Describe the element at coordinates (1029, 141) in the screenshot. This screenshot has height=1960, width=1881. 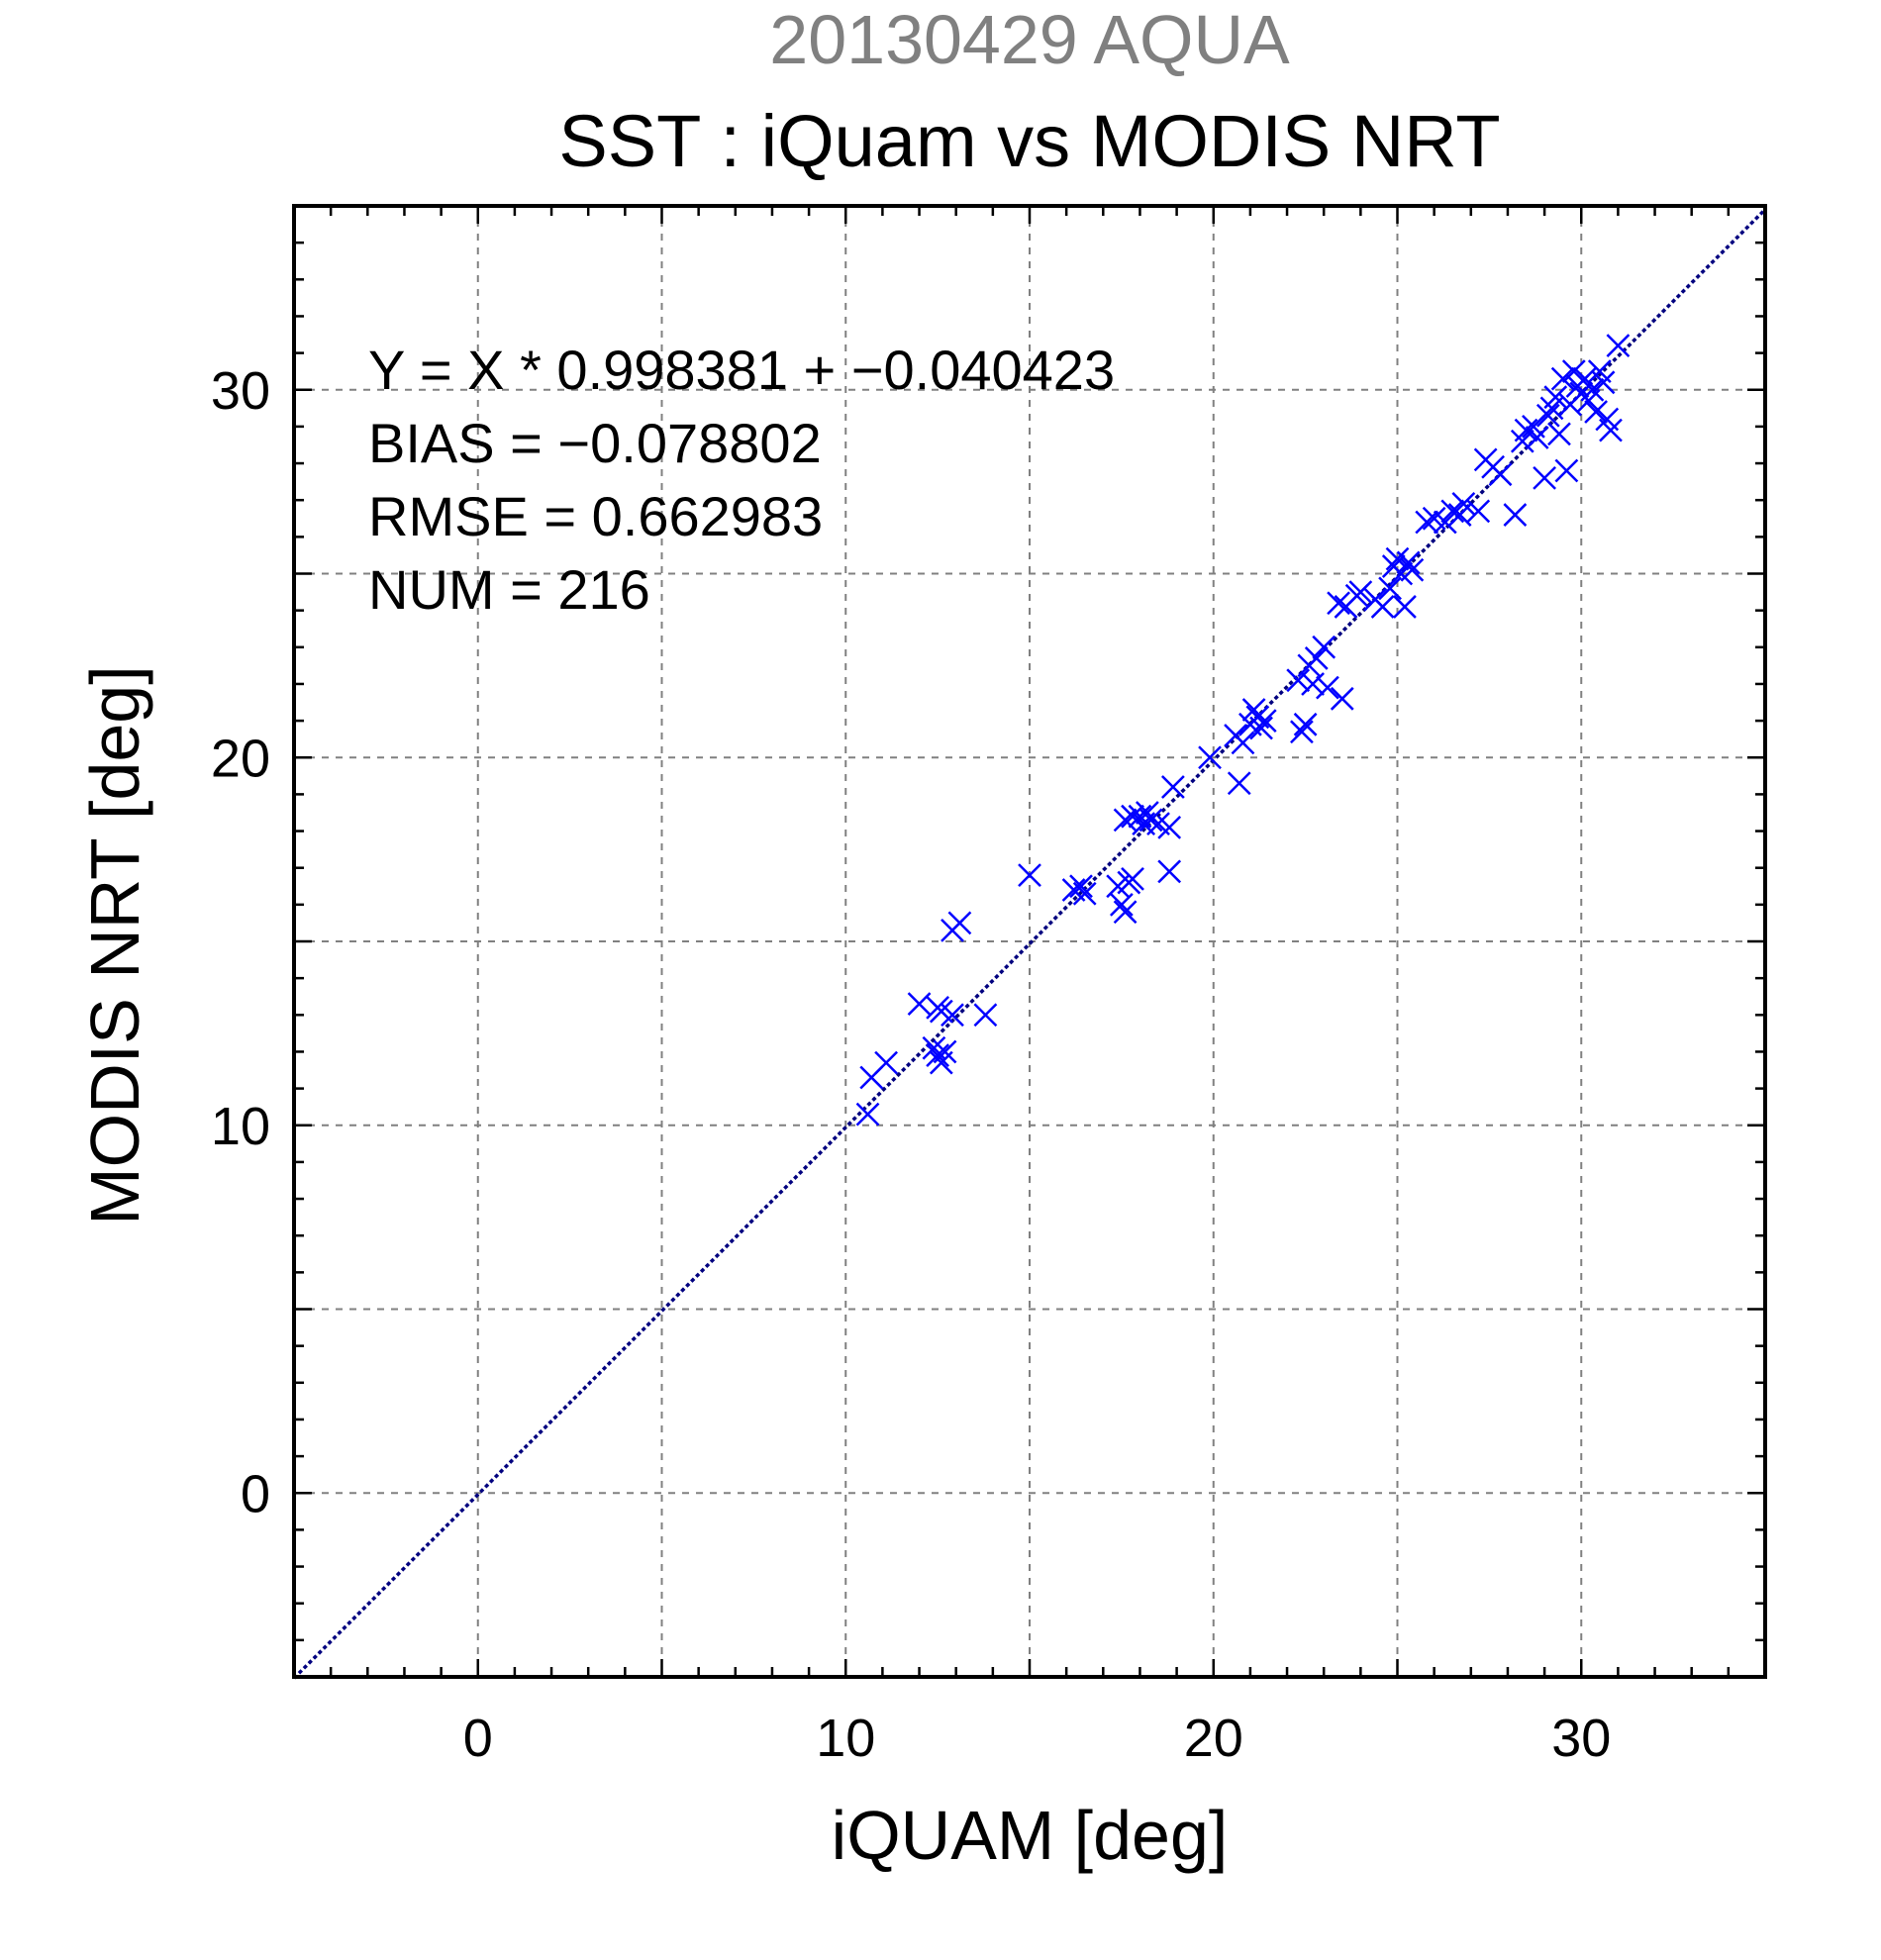
I see `chart-title: SST : iQuam vs MODIS NRT` at that location.